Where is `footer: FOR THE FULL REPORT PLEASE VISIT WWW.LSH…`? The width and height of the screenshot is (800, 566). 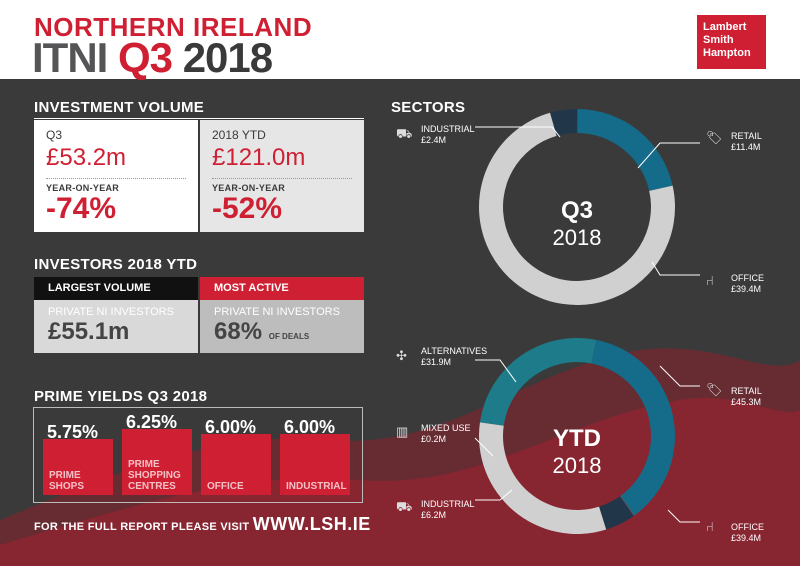
footer: FOR THE FULL REPORT PLEASE VISIT WWW.LSH… is located at coordinates (202, 524).